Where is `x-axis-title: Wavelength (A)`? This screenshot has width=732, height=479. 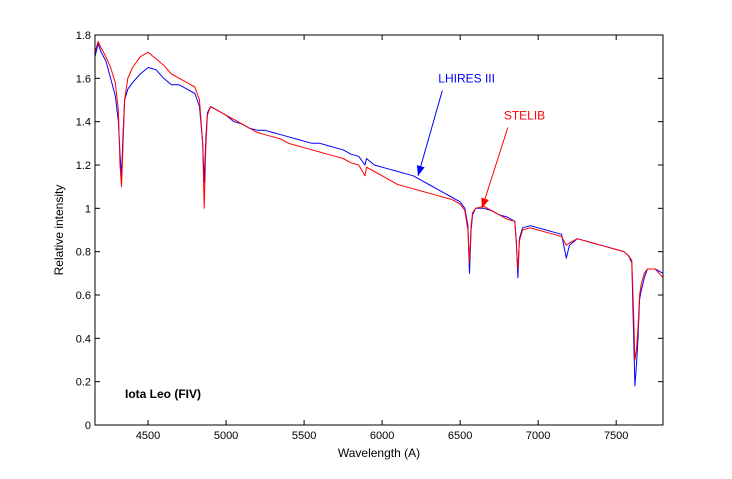 x-axis-title: Wavelength (A) is located at coordinates (379, 453).